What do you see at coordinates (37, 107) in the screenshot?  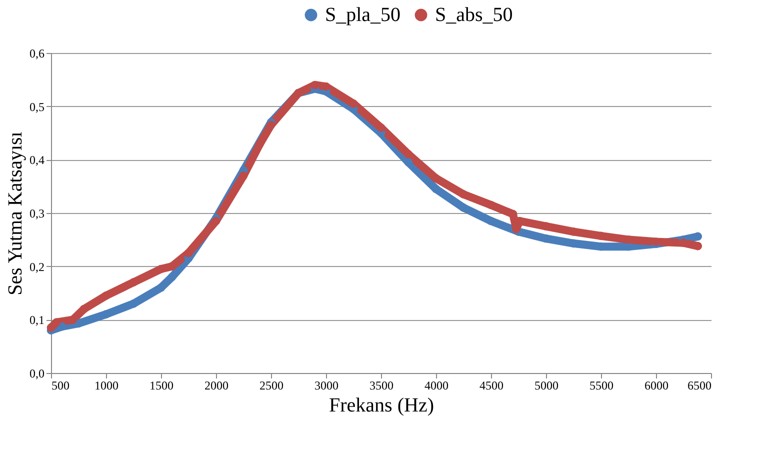 I see `y-tick-label: 0,5` at bounding box center [37, 107].